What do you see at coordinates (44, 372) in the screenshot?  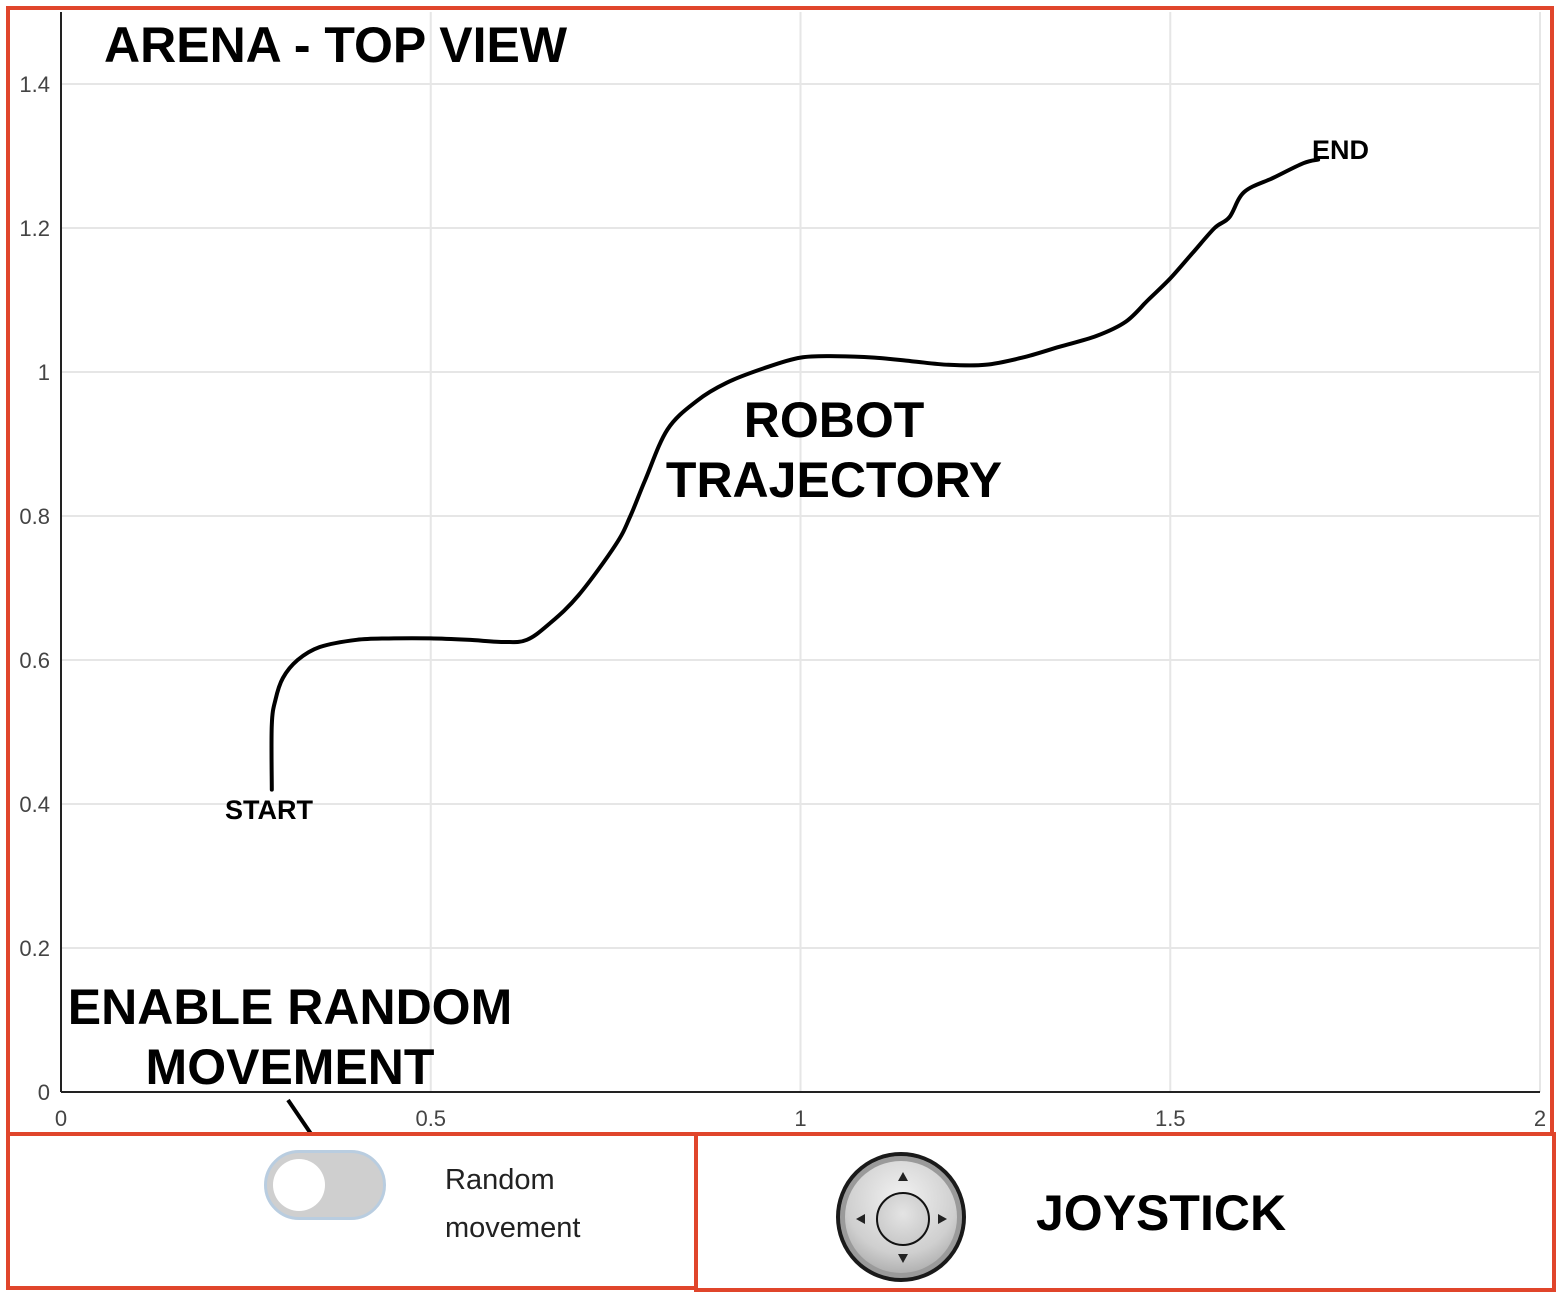 I see `y-tick-label: 1` at bounding box center [44, 372].